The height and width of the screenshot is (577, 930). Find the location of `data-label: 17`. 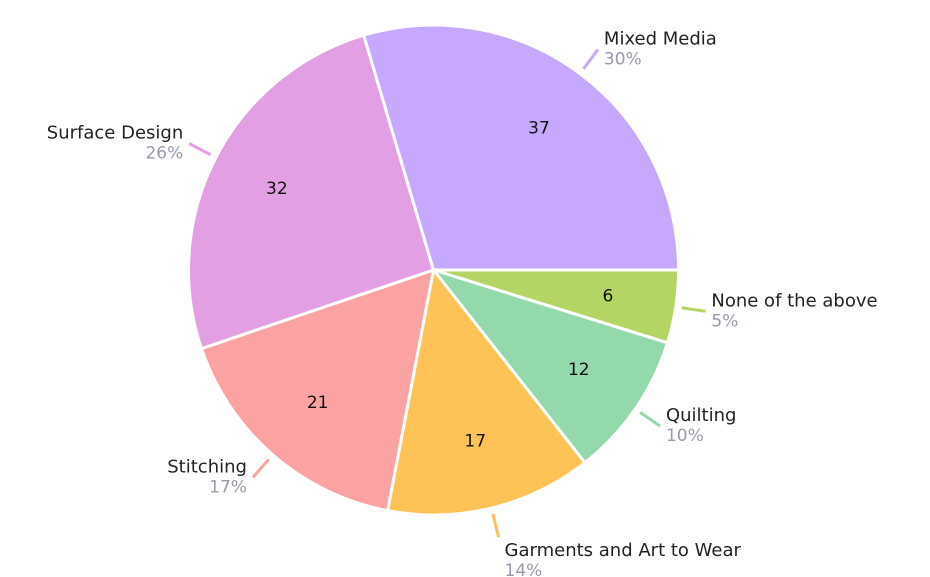

data-label: 17 is located at coordinates (475, 441).